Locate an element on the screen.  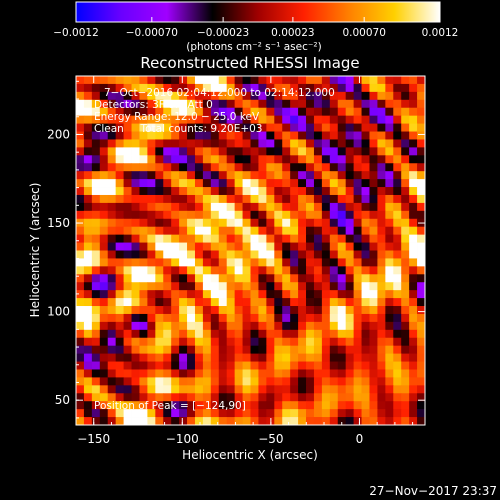
x-tick-label: −150 is located at coordinates (93, 439).